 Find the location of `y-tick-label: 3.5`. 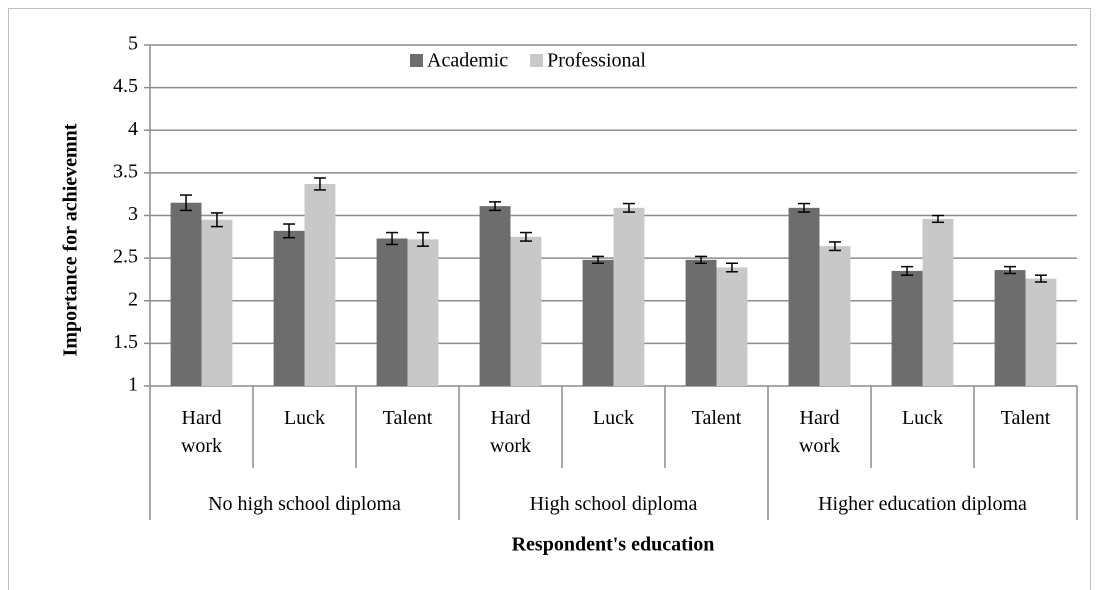

y-tick-label: 3.5 is located at coordinates (125, 171).